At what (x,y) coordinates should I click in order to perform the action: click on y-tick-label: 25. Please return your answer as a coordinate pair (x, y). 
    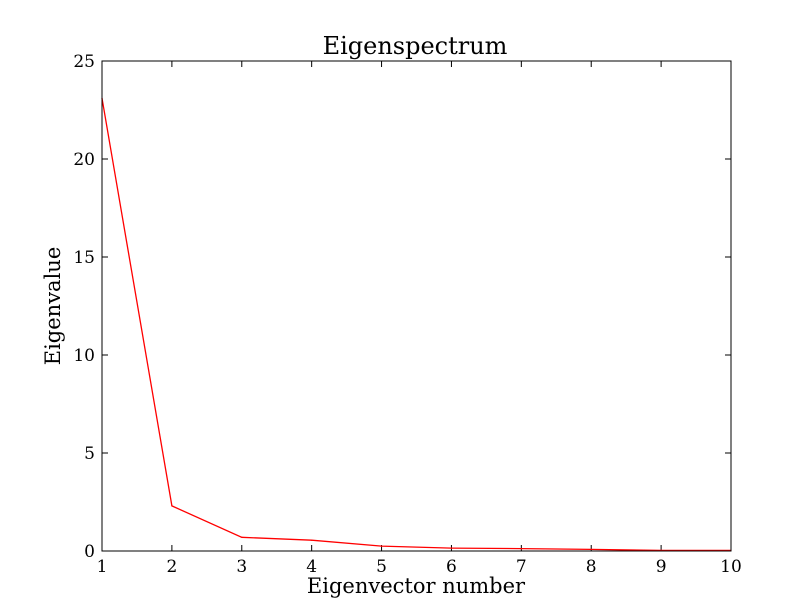
    Looking at the image, I should click on (84, 62).